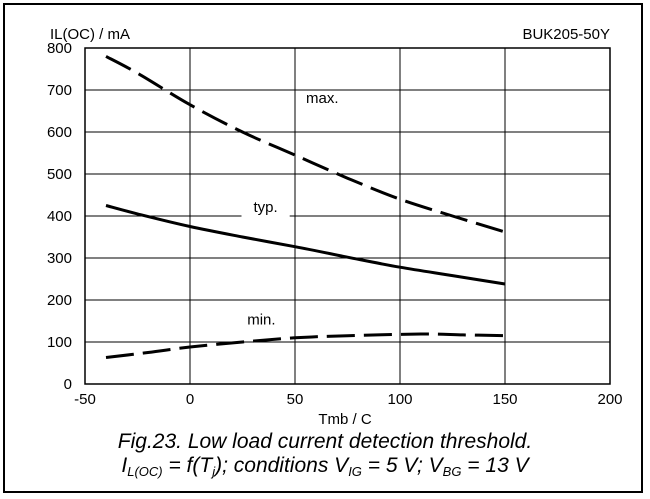 This screenshot has width=650, height=499. What do you see at coordinates (282, 465) in the screenshot?
I see `caption-text-b: ); conditions V` at bounding box center [282, 465].